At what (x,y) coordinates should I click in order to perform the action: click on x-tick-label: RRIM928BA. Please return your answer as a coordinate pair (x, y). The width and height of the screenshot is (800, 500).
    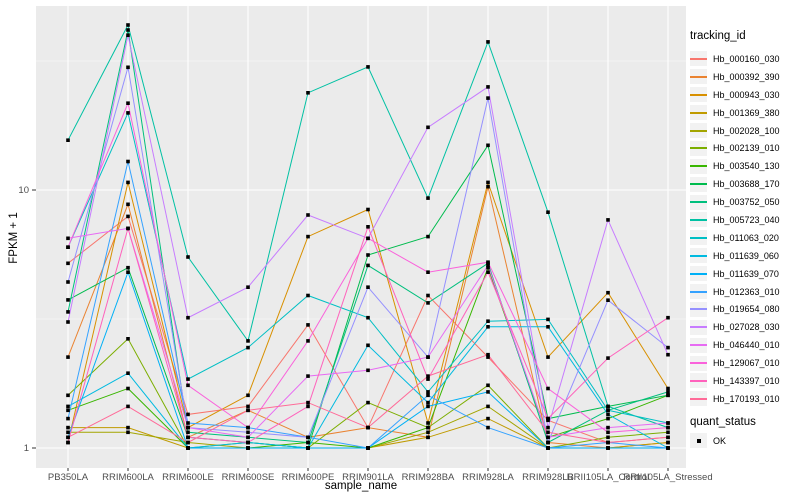
    Looking at the image, I should click on (428, 477).